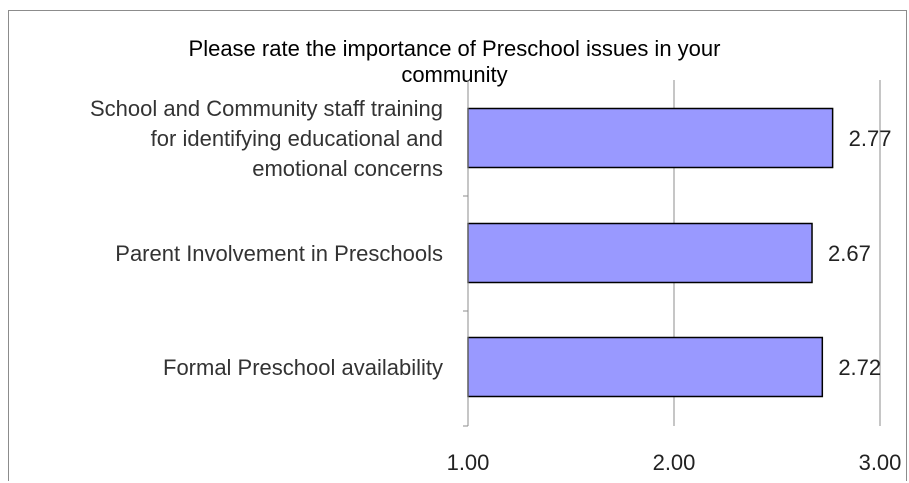 The height and width of the screenshot is (483, 909). I want to click on x-tick-label-1: 1.00, so click(468, 462).